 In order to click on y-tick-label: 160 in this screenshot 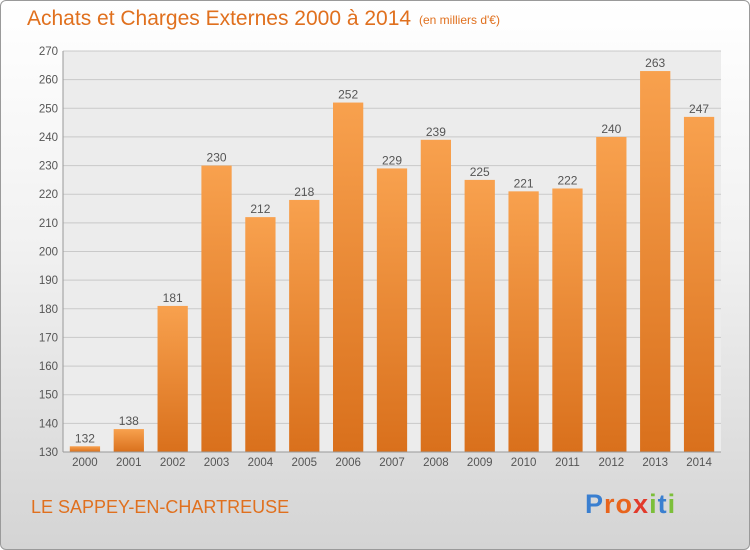, I will do `click(48, 367)`.